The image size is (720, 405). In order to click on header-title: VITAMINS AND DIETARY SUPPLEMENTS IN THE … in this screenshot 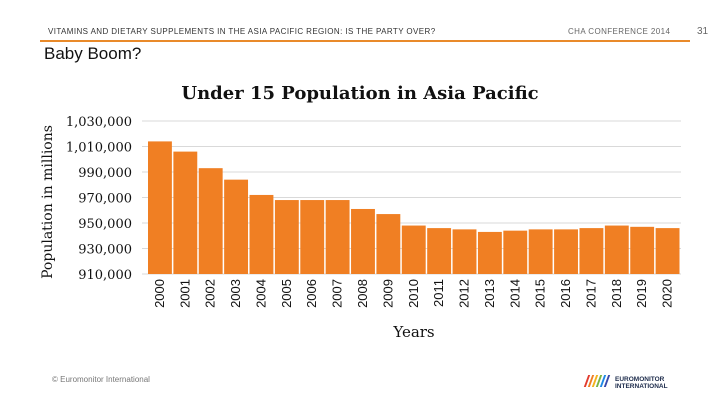, I will do `click(242, 31)`.